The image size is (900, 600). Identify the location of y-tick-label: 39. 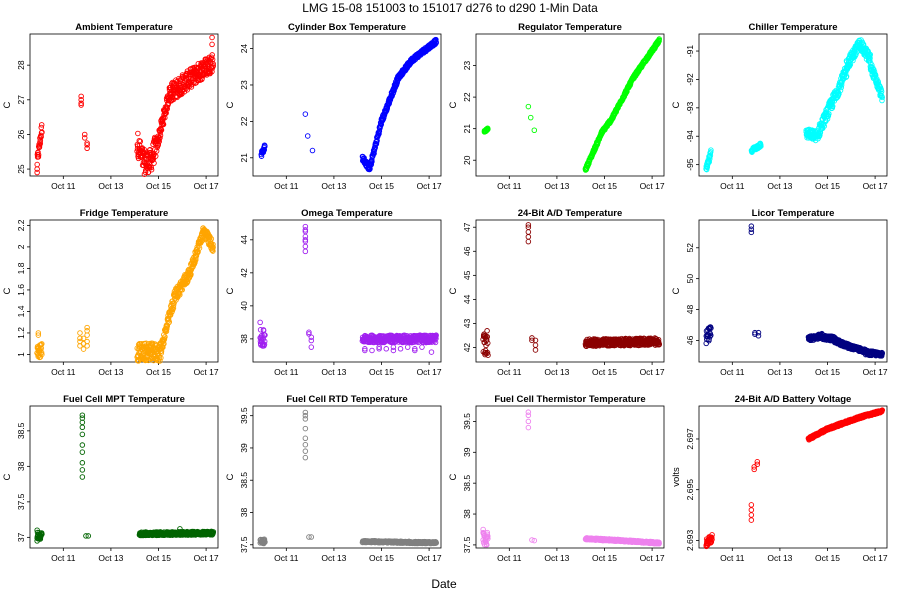
(244, 448).